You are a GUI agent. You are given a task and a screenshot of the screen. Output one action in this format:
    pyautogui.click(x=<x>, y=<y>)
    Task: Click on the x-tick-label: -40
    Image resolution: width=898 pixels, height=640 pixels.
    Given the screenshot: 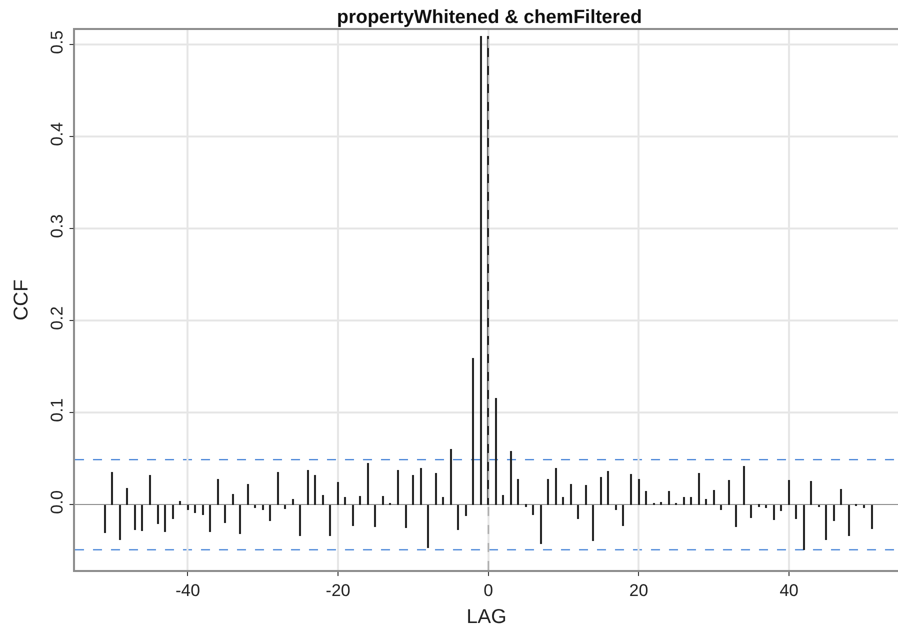 What is the action you would take?
    pyautogui.click(x=187, y=590)
    